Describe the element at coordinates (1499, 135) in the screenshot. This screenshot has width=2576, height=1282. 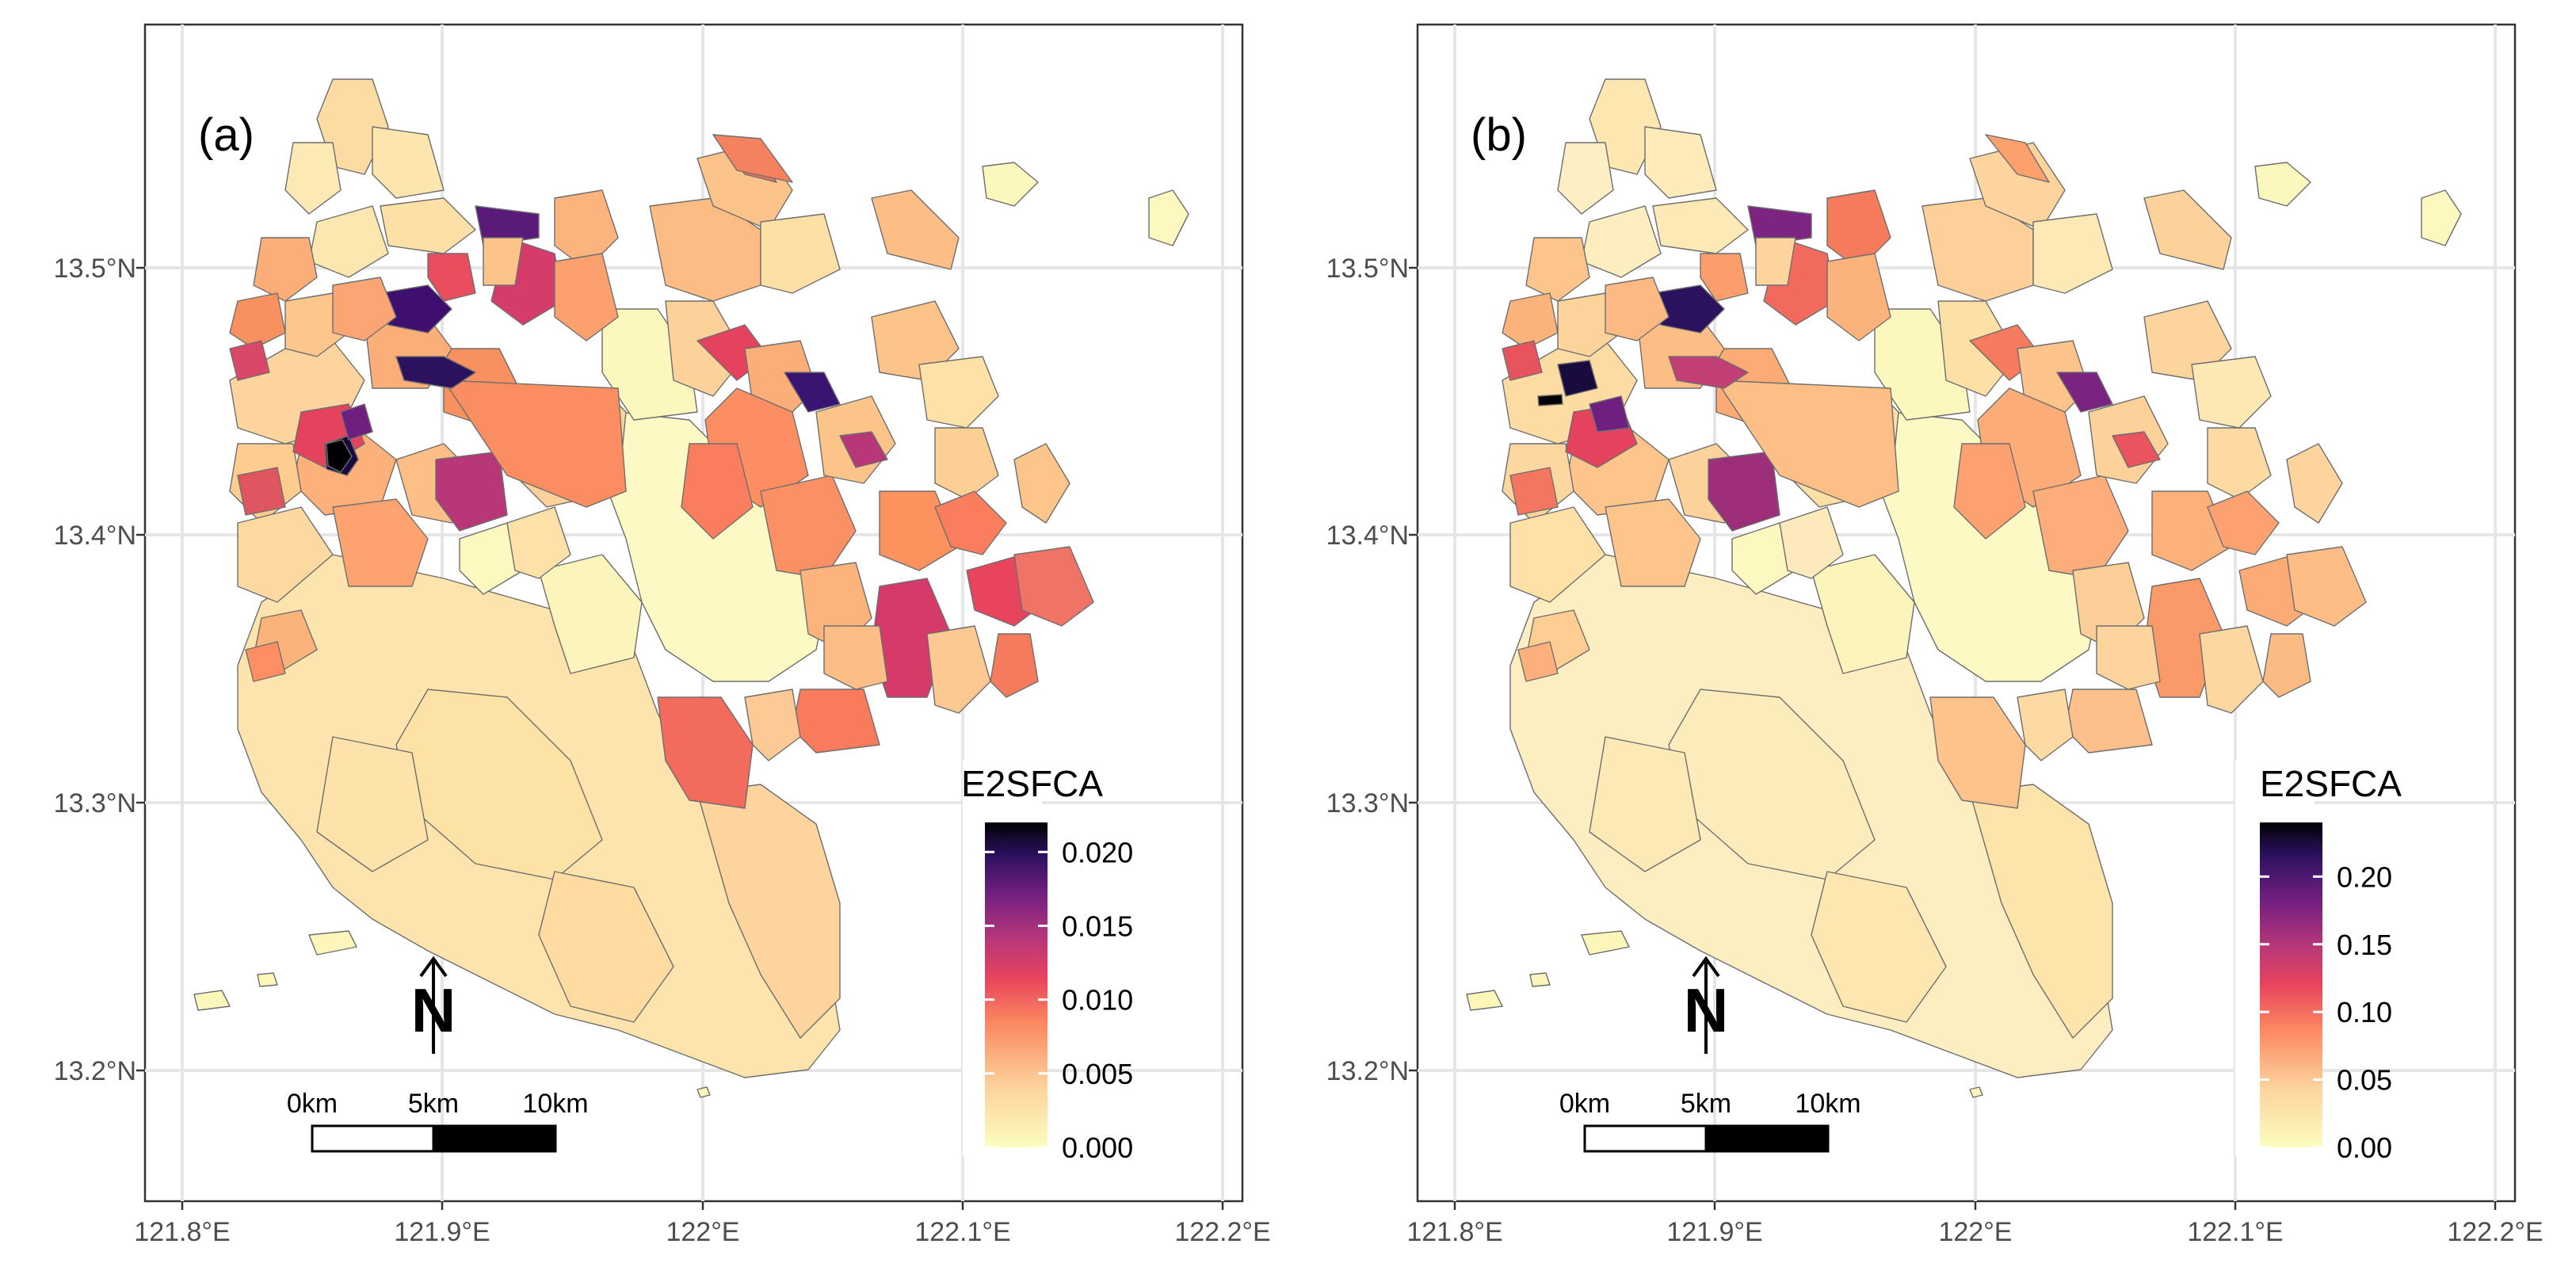
I see `panel-tag: (b)` at that location.